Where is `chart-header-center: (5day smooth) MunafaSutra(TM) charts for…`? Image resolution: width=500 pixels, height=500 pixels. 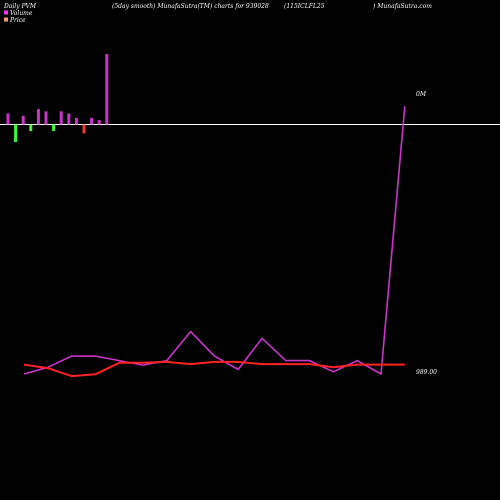
chart-header-center: (5day smooth) MunafaSutra(TM) charts for… is located at coordinates (190, 6).